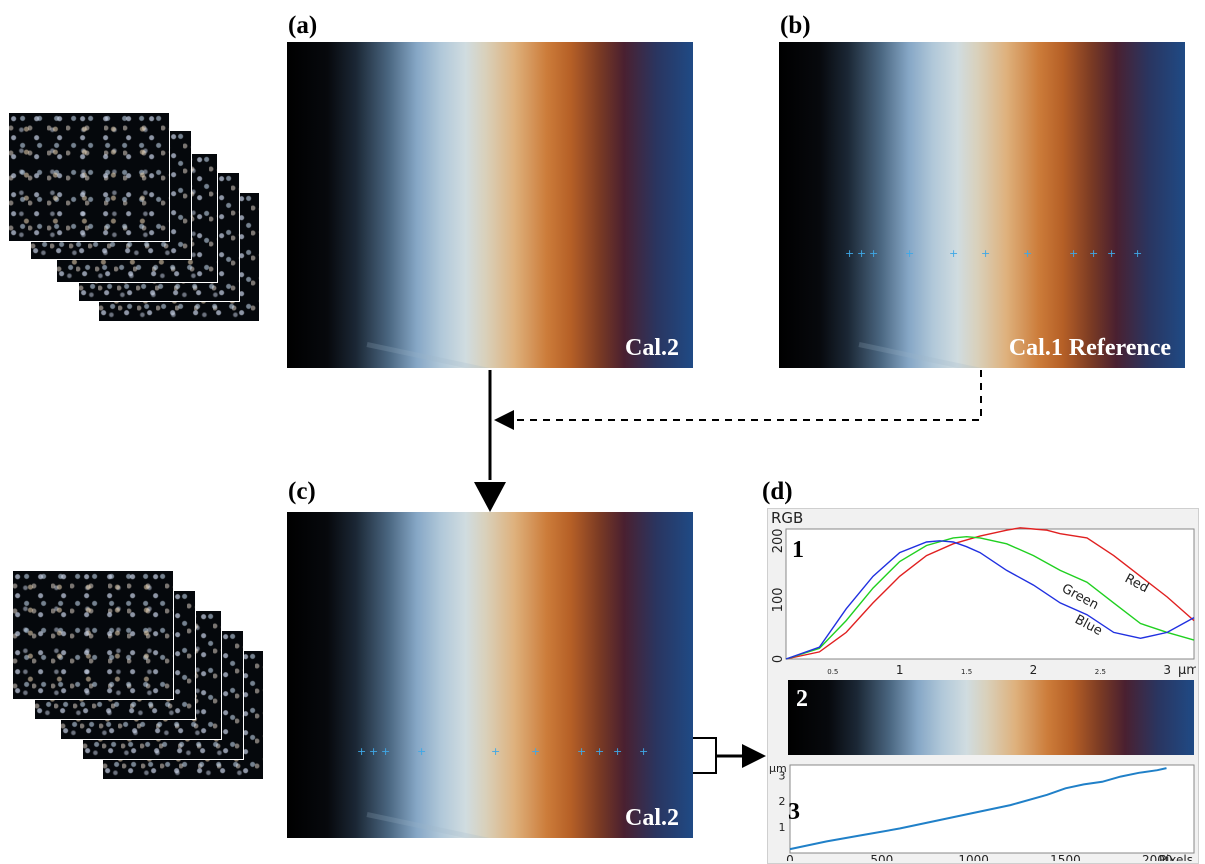 The width and height of the screenshot is (1205, 864). I want to click on x-axis-unit: μm, so click(1187, 670).